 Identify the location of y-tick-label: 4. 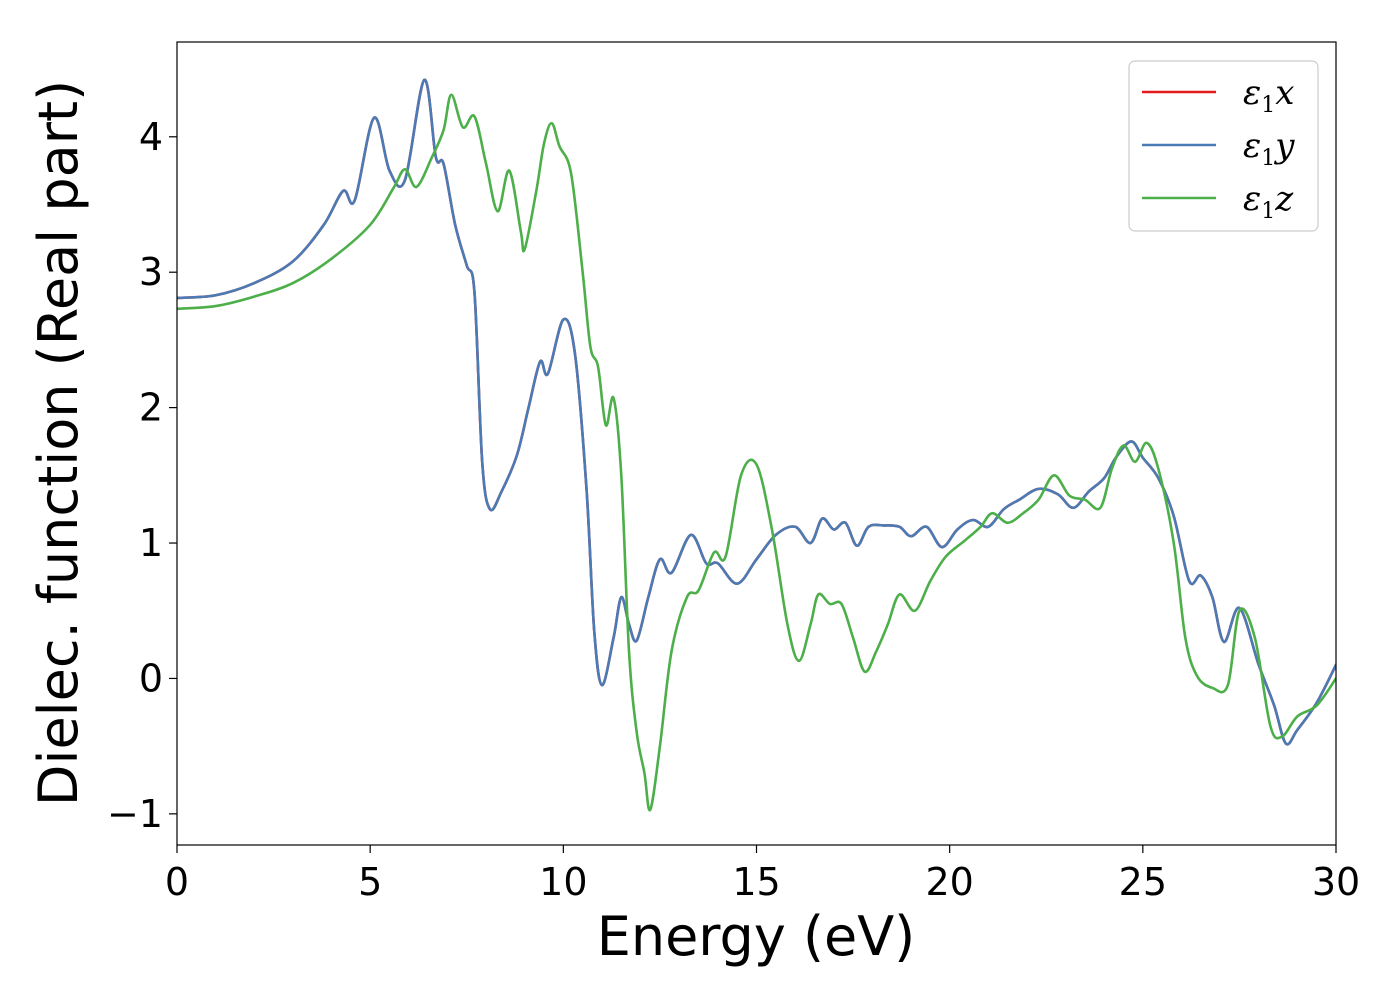
(151, 137).